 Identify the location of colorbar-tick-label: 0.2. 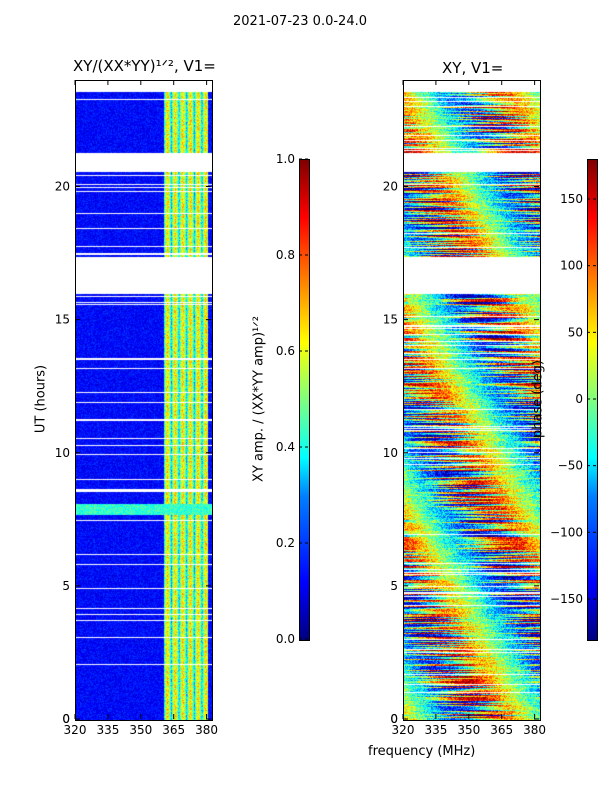
(285, 543).